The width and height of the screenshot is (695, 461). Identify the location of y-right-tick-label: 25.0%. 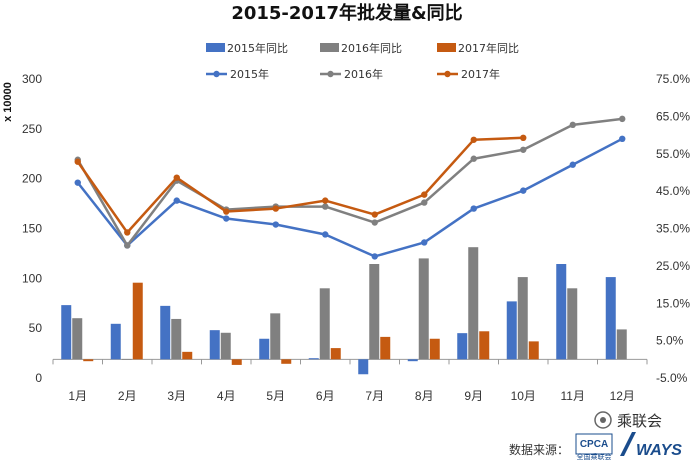
(673, 266).